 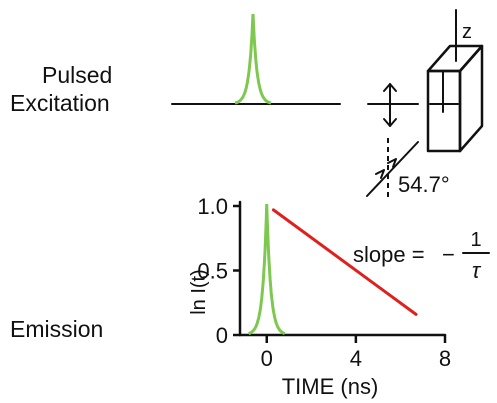 What do you see at coordinates (77, 75) in the screenshot?
I see `excitation-label-line1: Pulsed` at bounding box center [77, 75].